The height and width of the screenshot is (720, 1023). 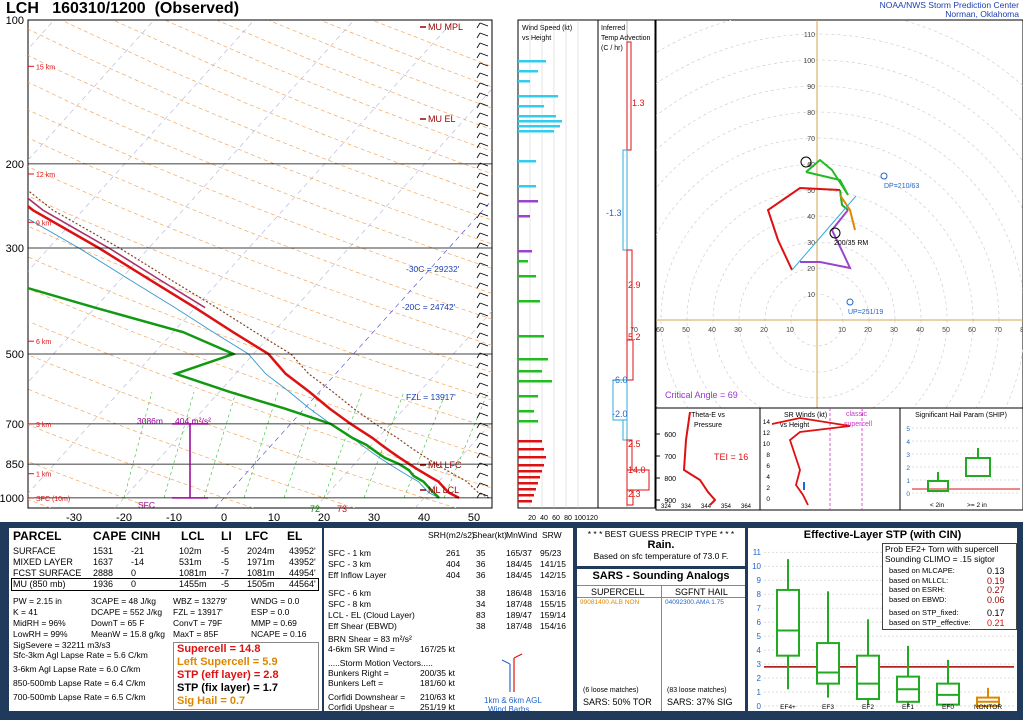 What do you see at coordinates (342, 509) in the screenshot?
I see `annotation: 73` at bounding box center [342, 509].